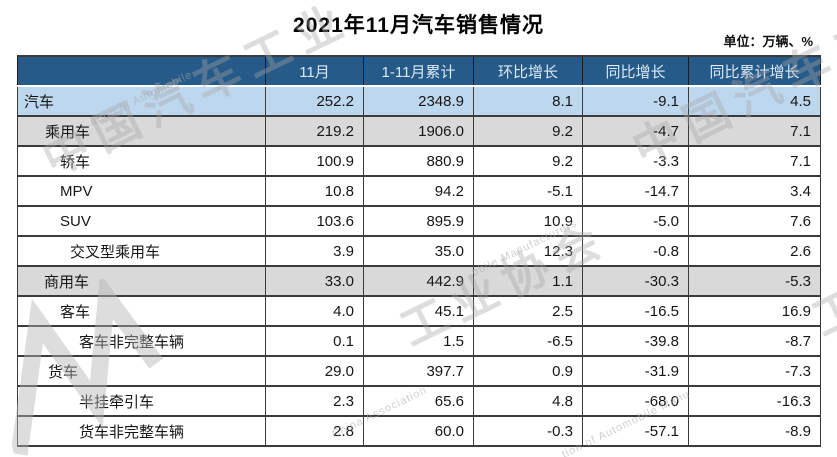 This screenshot has width=837, height=457. I want to click on table-cell: -0.3, so click(528, 431).